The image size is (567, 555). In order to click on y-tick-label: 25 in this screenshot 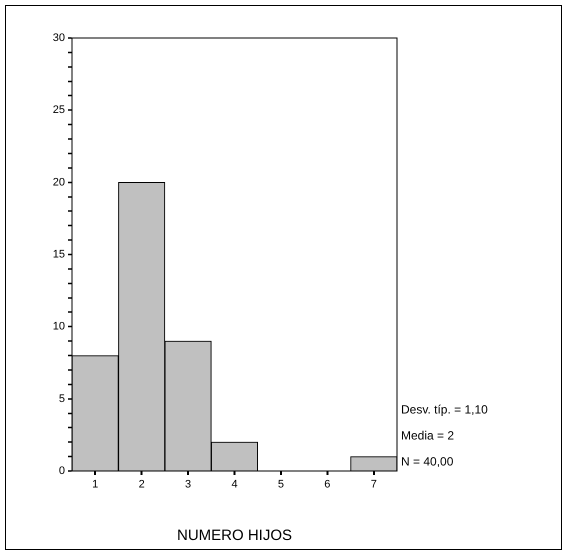, I will do `click(58, 110)`.